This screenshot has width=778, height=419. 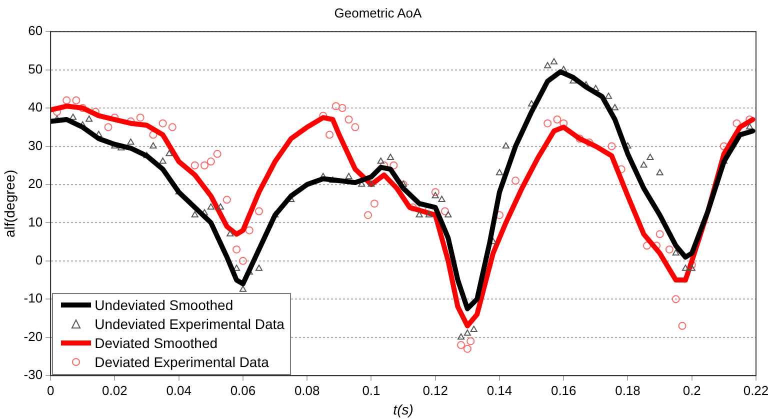 I want to click on legend-label: Deviated Experimental Data, so click(x=181, y=362).